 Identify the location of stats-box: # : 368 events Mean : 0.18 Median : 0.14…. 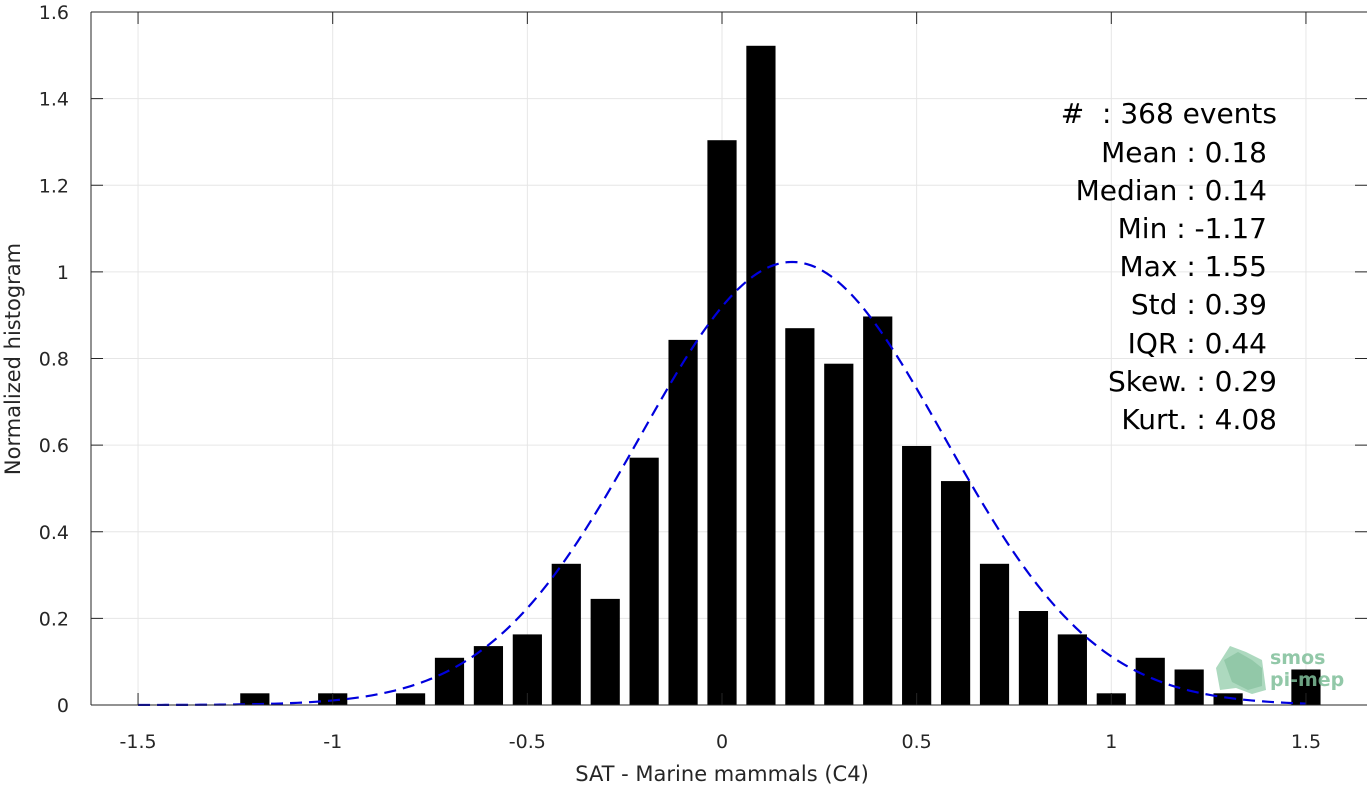
(1169, 266).